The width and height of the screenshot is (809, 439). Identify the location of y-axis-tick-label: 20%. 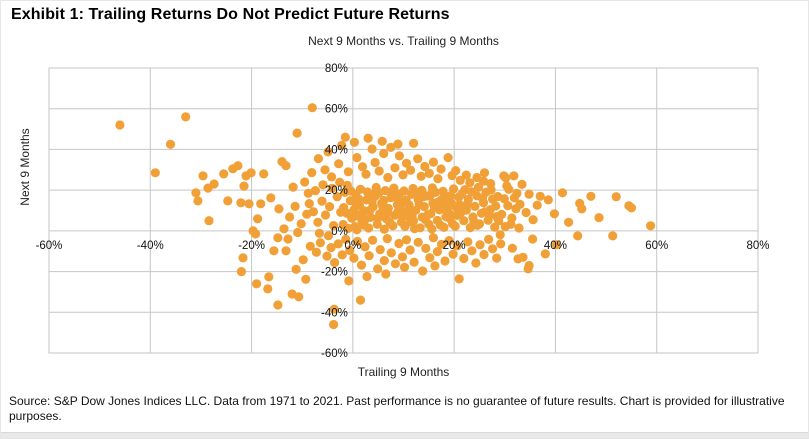
(336, 191).